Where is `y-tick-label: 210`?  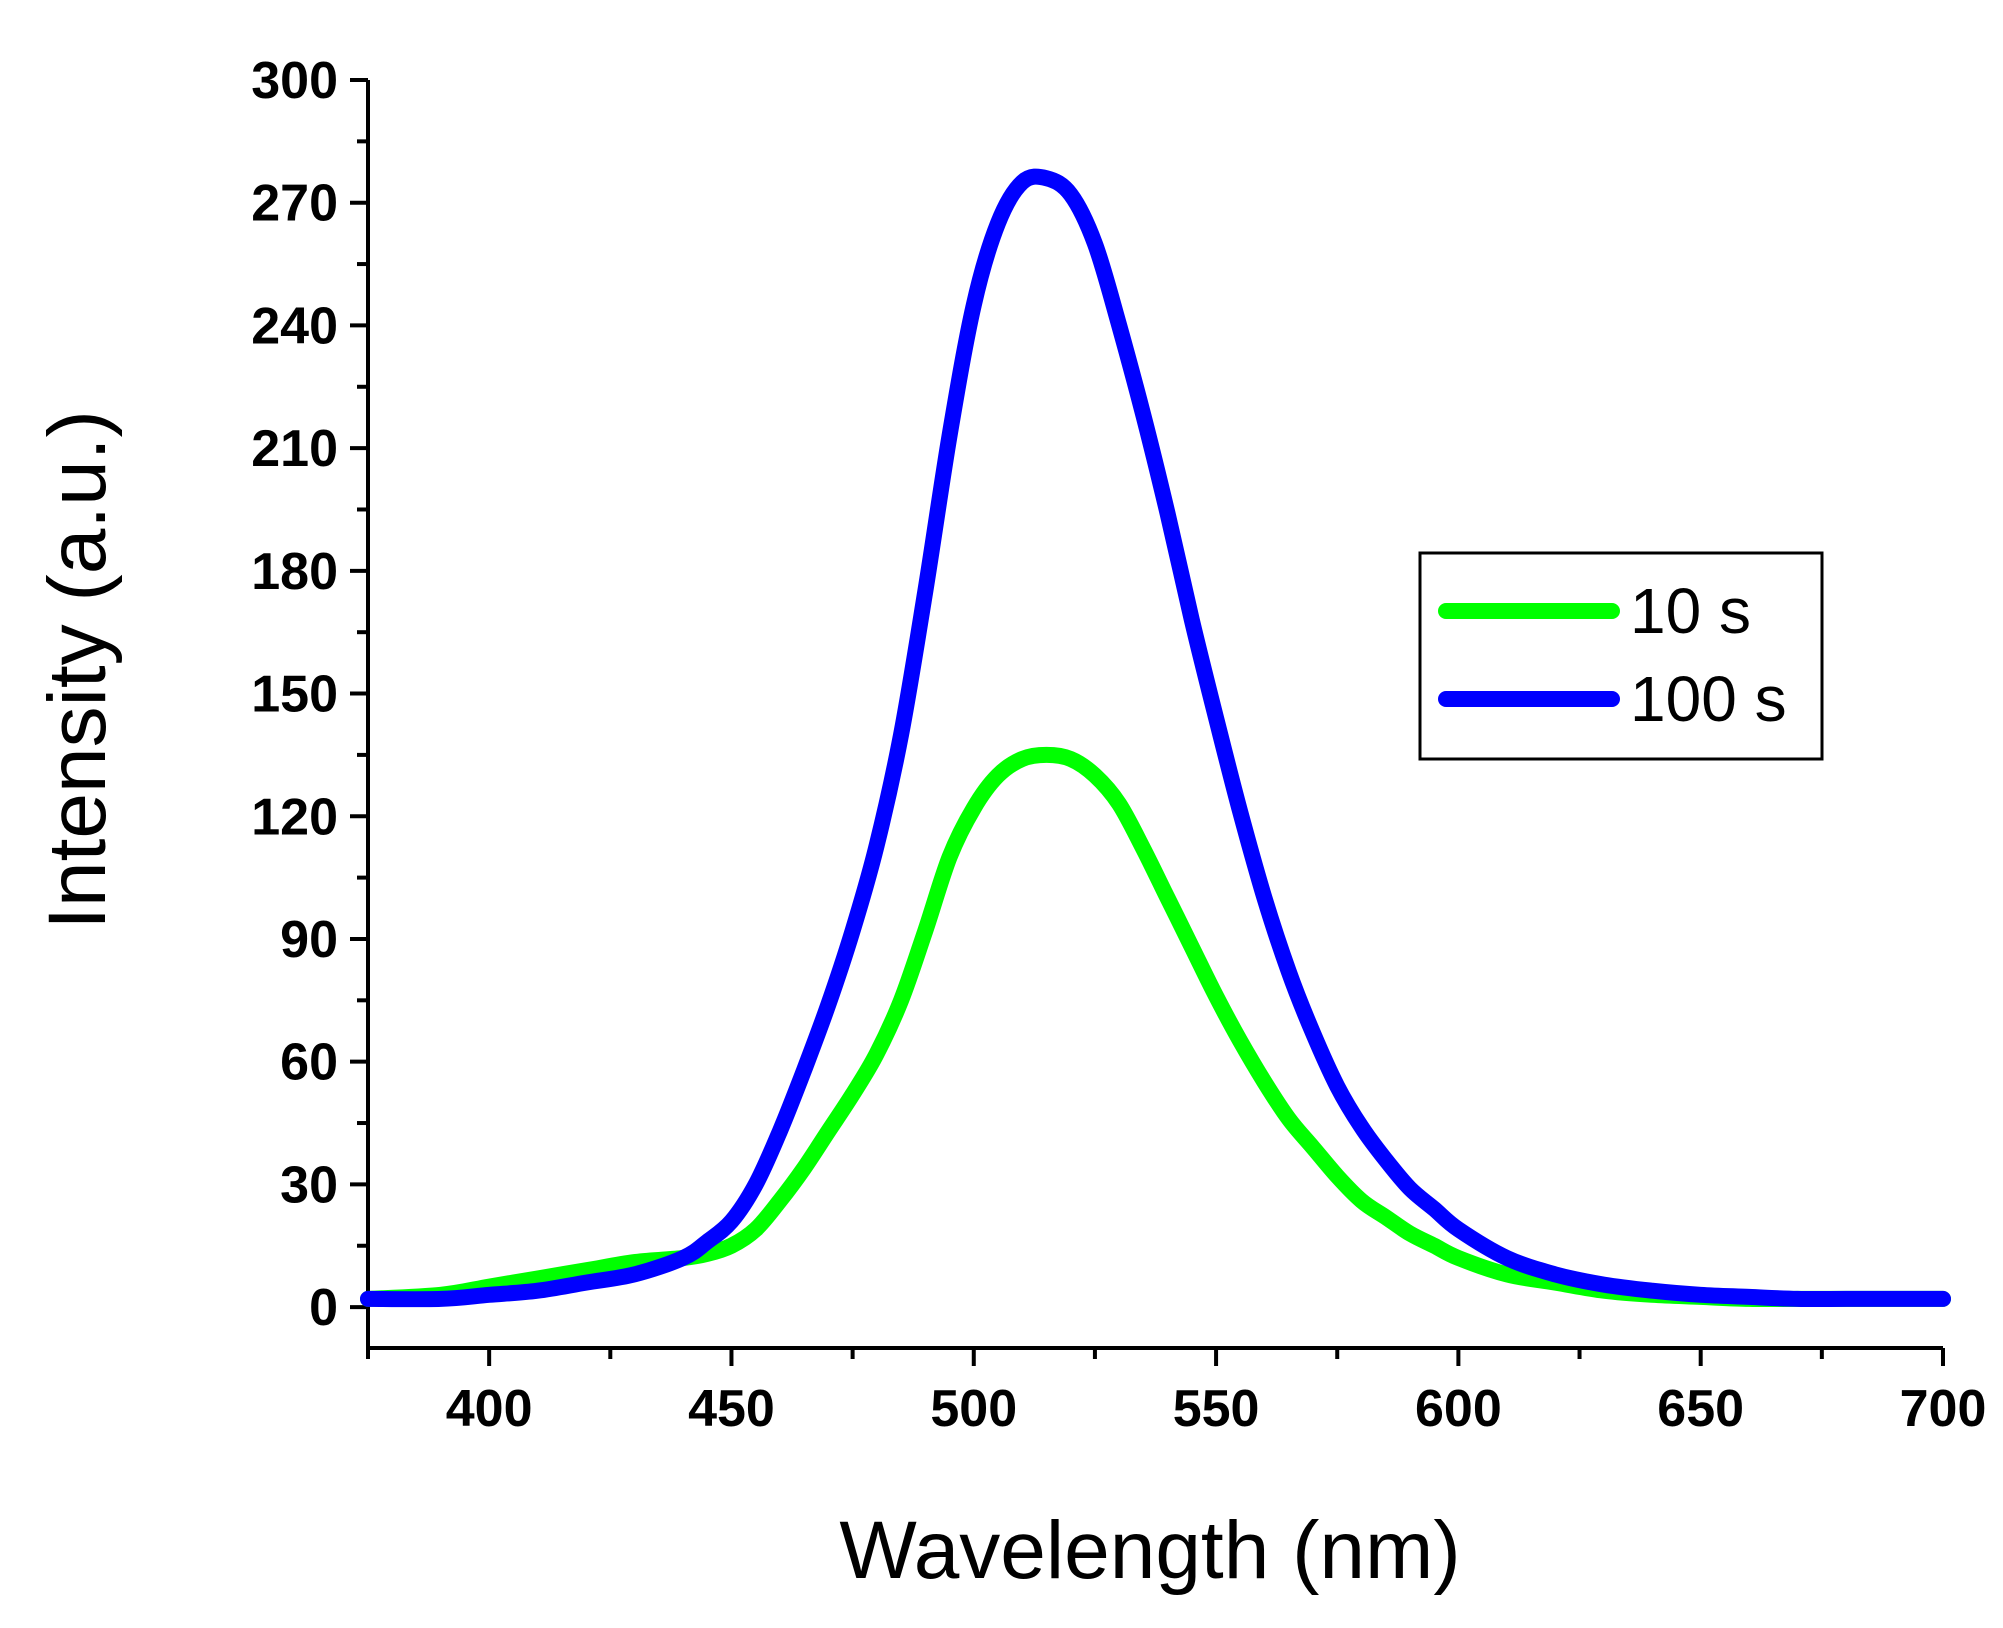 y-tick-label: 210 is located at coordinates (294, 449).